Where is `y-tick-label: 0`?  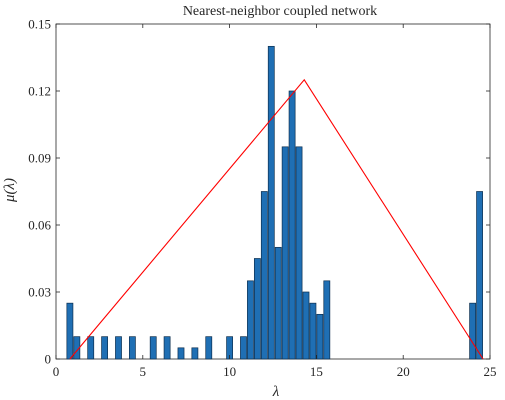
y-tick-label: 0 is located at coordinates (48, 359).